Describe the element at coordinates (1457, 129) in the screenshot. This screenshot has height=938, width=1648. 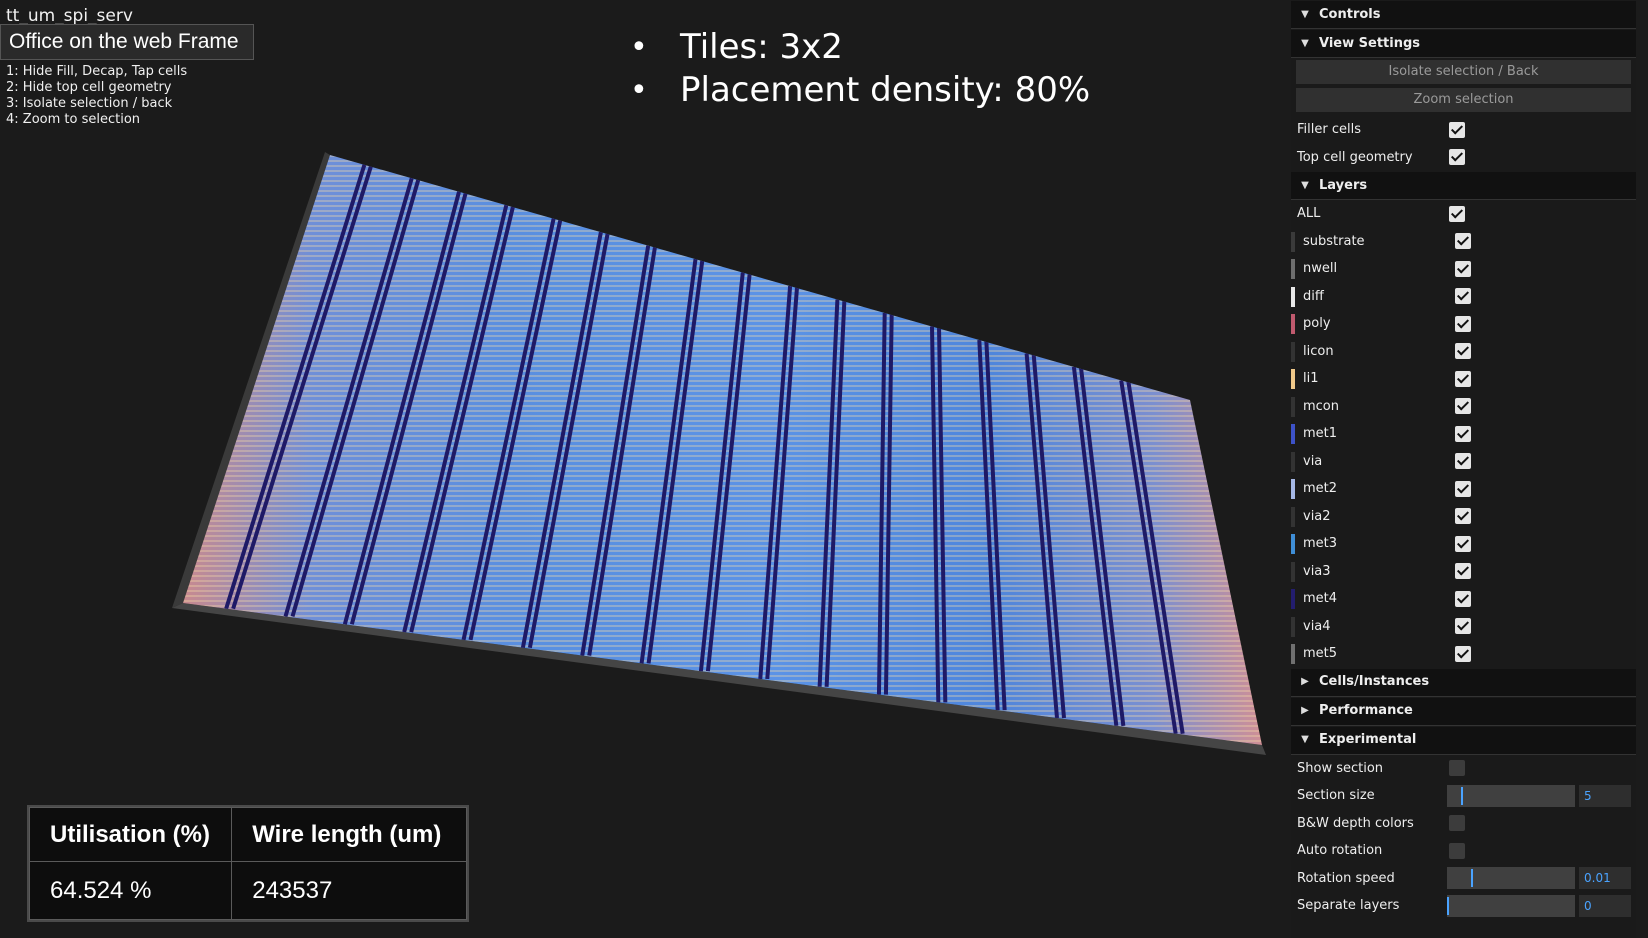
I see `filler-cells-checkbox` at that location.